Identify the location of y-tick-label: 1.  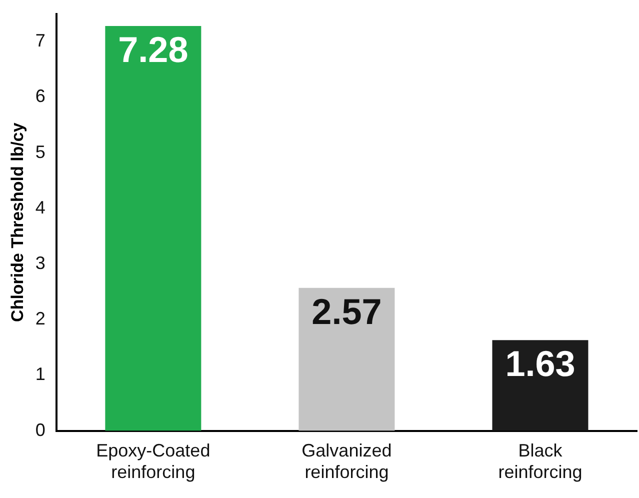
(40, 374).